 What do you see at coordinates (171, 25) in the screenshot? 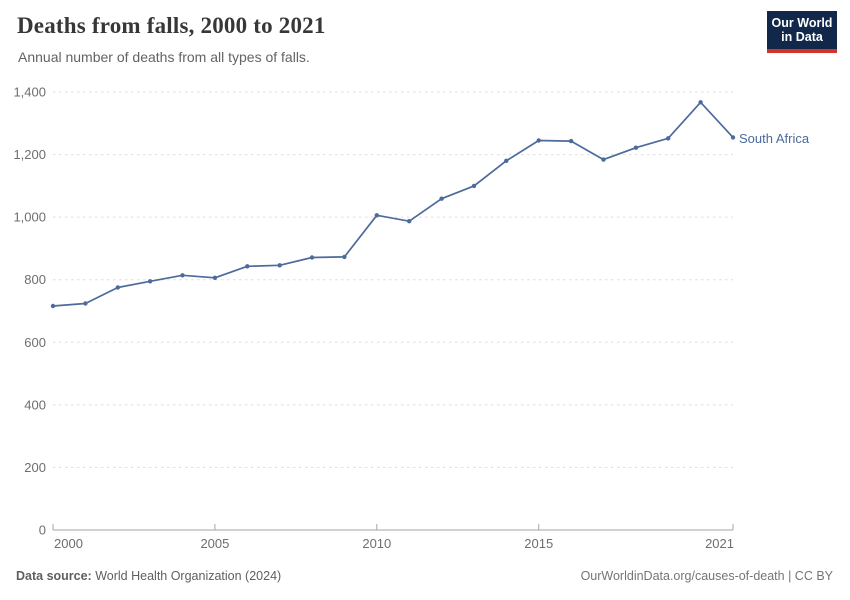
I see `page-title: Deaths from falls, 2000 to 2021` at bounding box center [171, 25].